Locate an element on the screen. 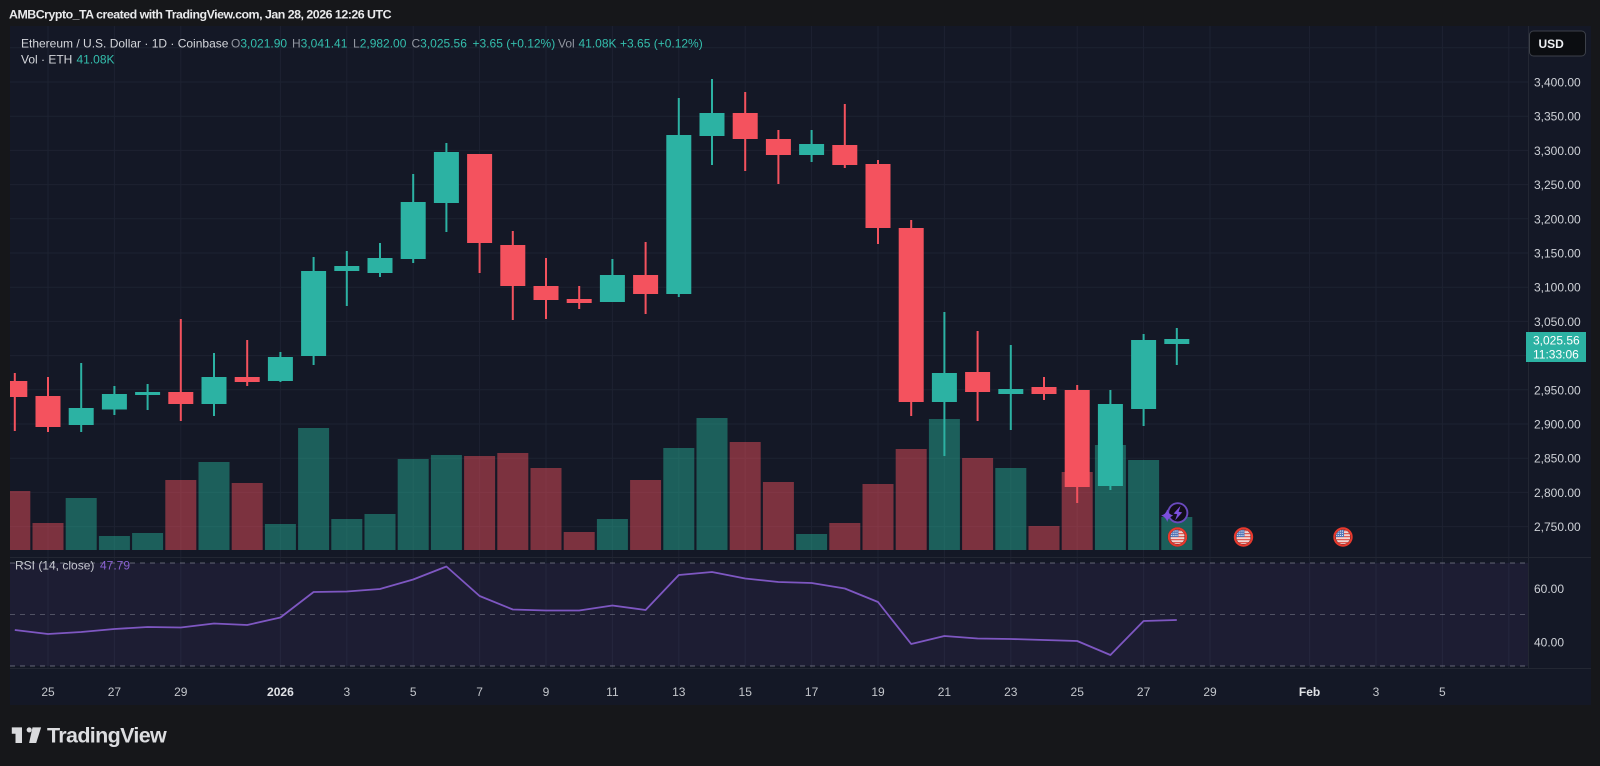 This screenshot has height=766, width=1600. svg-text: Vol is located at coordinates (566, 44).